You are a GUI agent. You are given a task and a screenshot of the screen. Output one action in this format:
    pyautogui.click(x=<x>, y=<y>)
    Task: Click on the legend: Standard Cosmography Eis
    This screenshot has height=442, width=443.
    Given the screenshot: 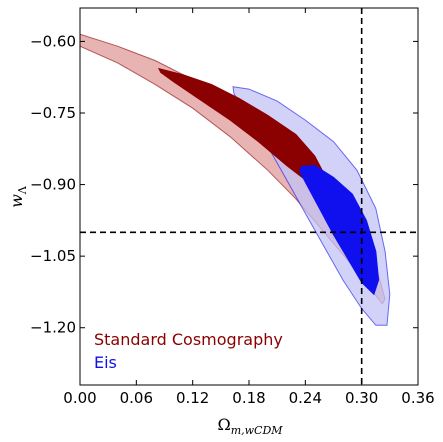 What is the action you would take?
    pyautogui.click(x=188, y=351)
    